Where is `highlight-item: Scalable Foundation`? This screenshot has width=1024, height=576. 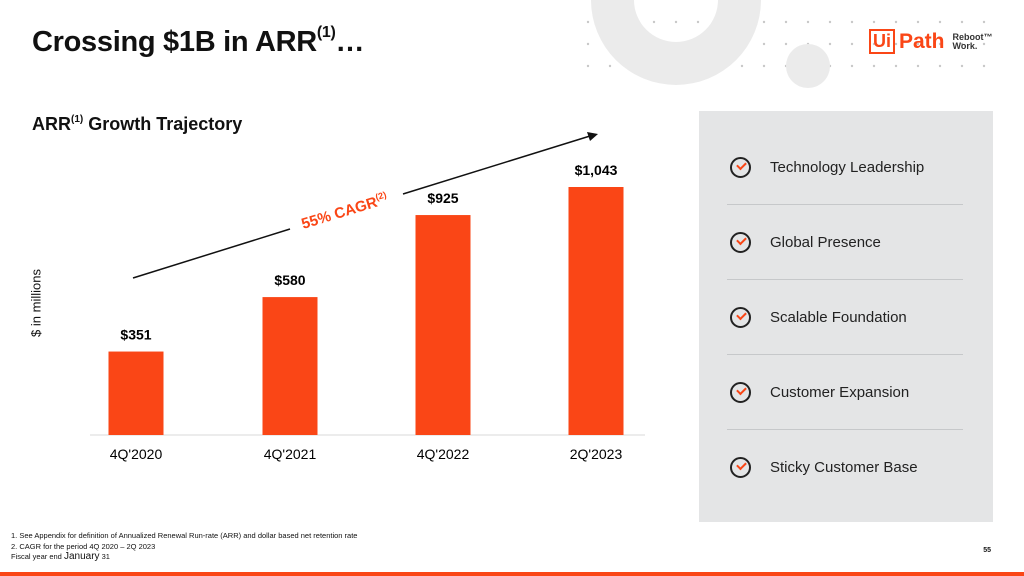 highlight-item: Scalable Foundation is located at coordinates (846, 317).